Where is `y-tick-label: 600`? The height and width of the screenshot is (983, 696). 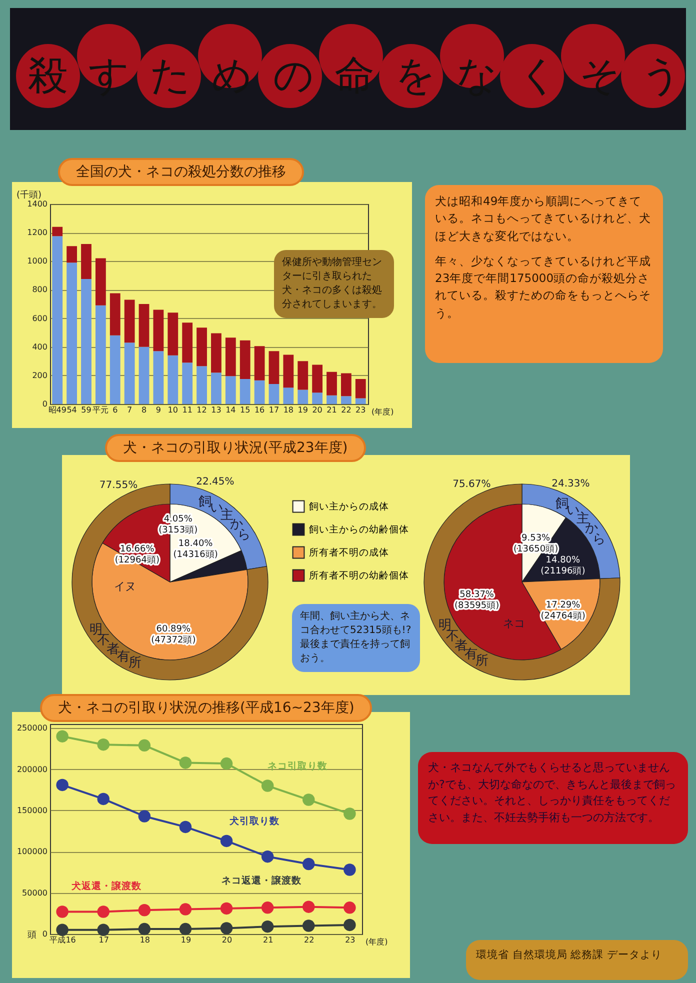
y-tick-label: 600 is located at coordinates (40, 318).